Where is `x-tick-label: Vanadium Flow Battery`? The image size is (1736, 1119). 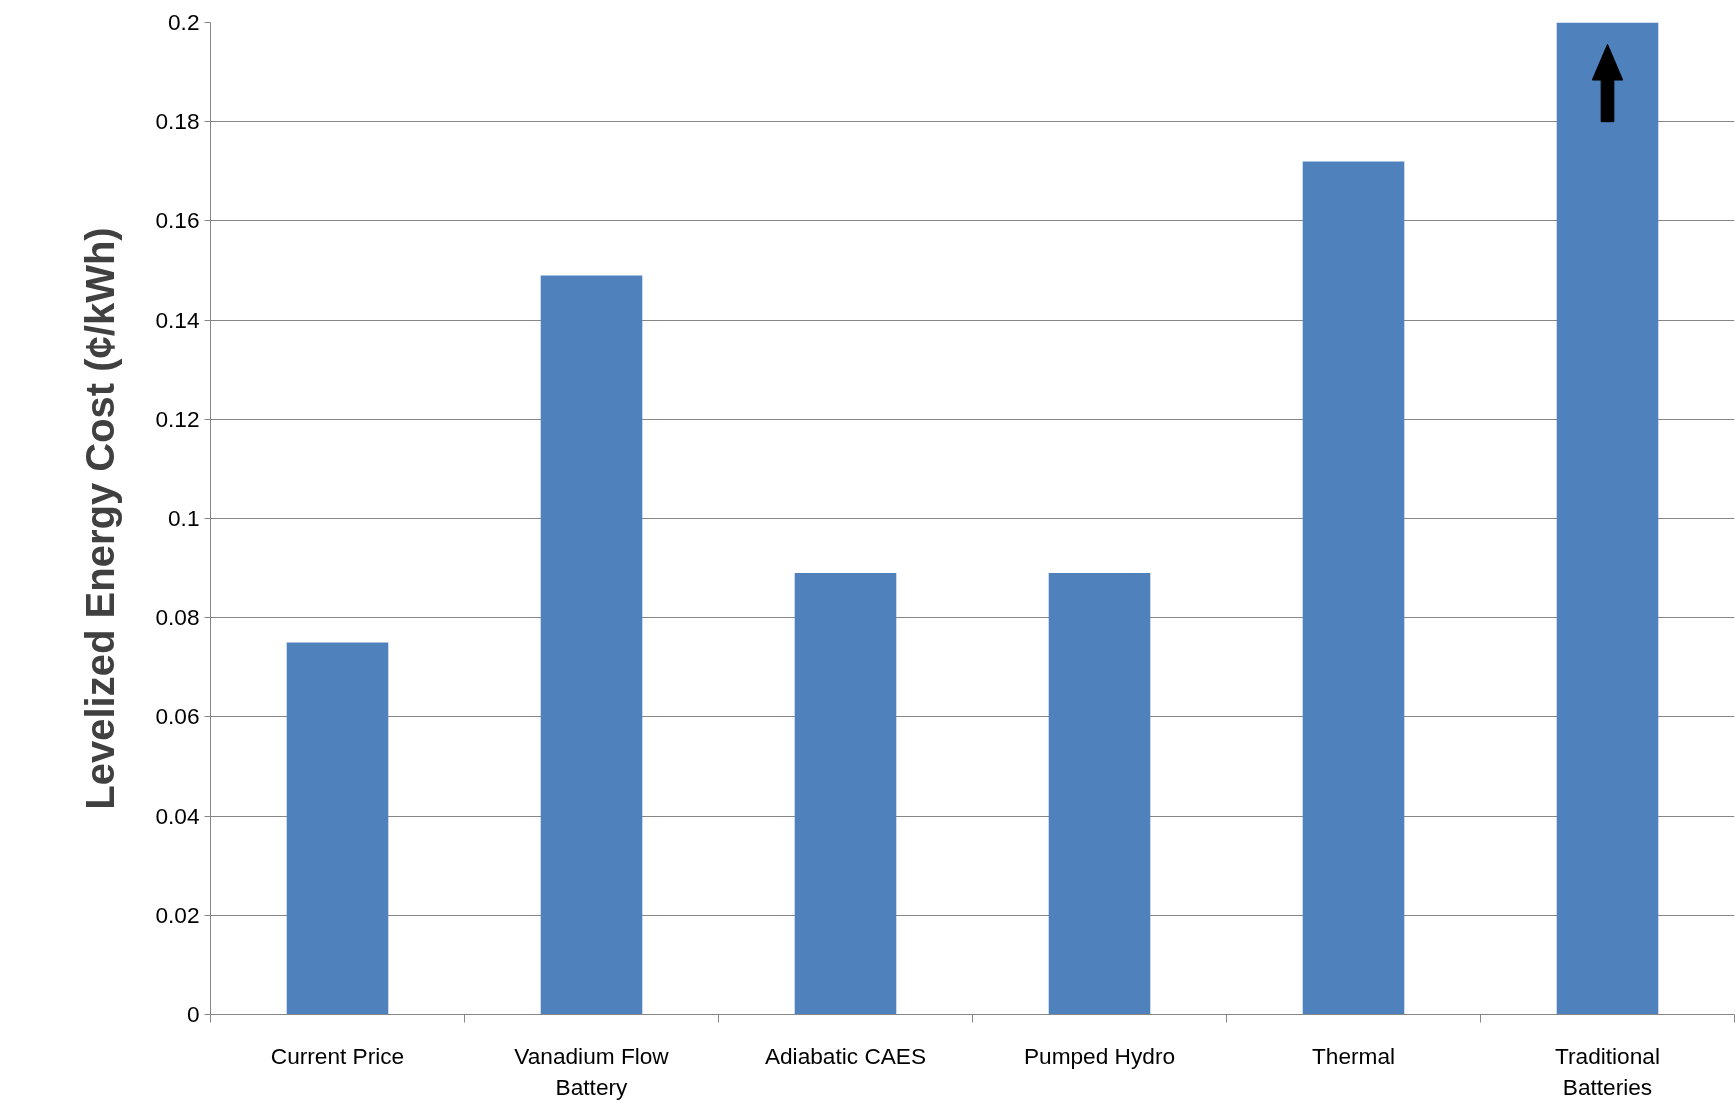
x-tick-label: Vanadium Flow Battery is located at coordinates (592, 1071).